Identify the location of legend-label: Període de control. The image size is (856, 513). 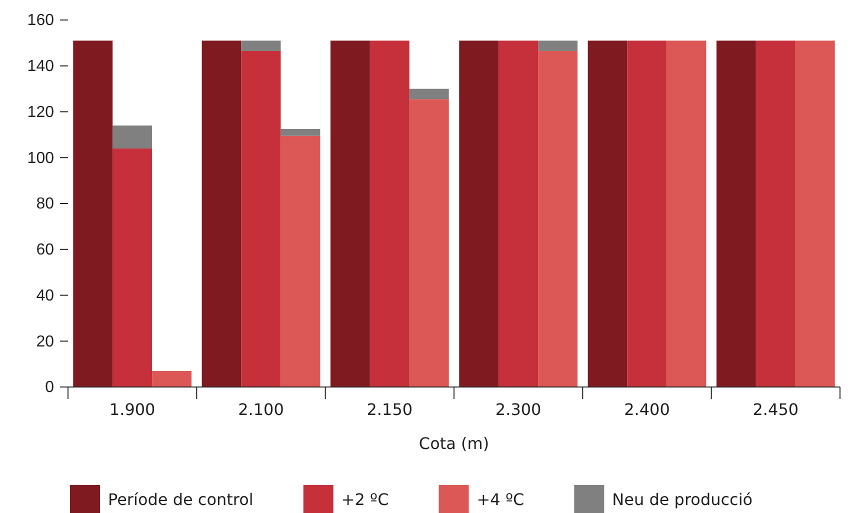
(181, 499).